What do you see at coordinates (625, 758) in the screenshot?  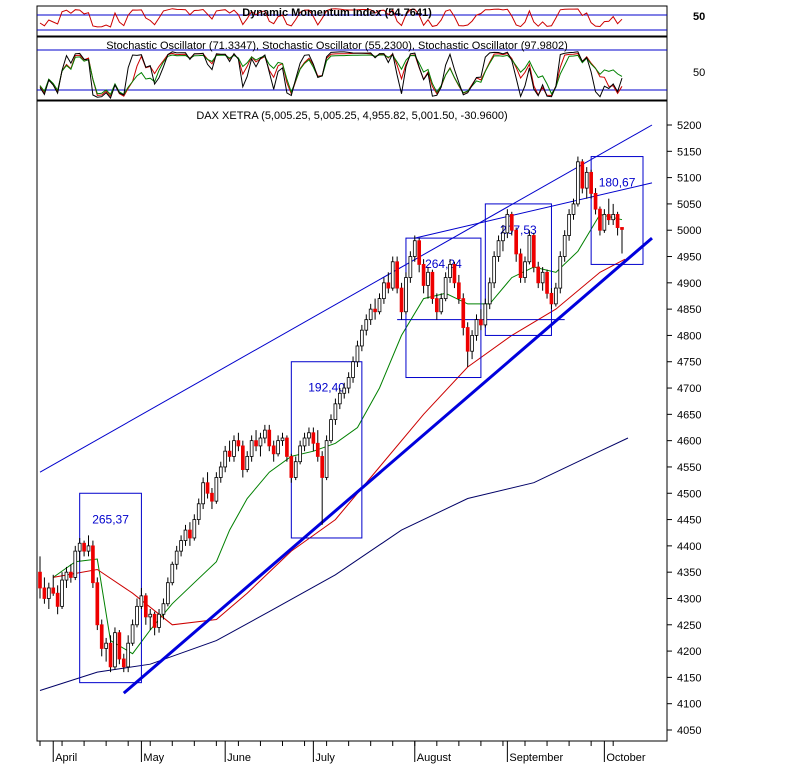 I see `x-month-label: October` at bounding box center [625, 758].